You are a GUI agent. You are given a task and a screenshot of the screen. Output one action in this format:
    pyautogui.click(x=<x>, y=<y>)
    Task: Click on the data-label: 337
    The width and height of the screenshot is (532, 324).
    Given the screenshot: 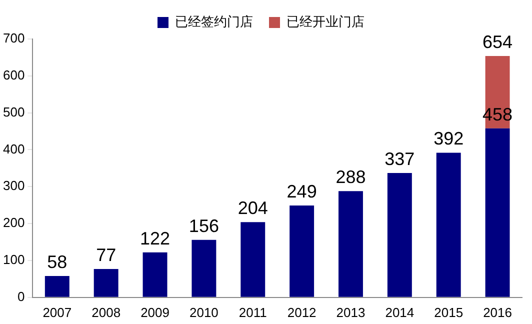 What is the action you would take?
    pyautogui.click(x=399, y=158)
    